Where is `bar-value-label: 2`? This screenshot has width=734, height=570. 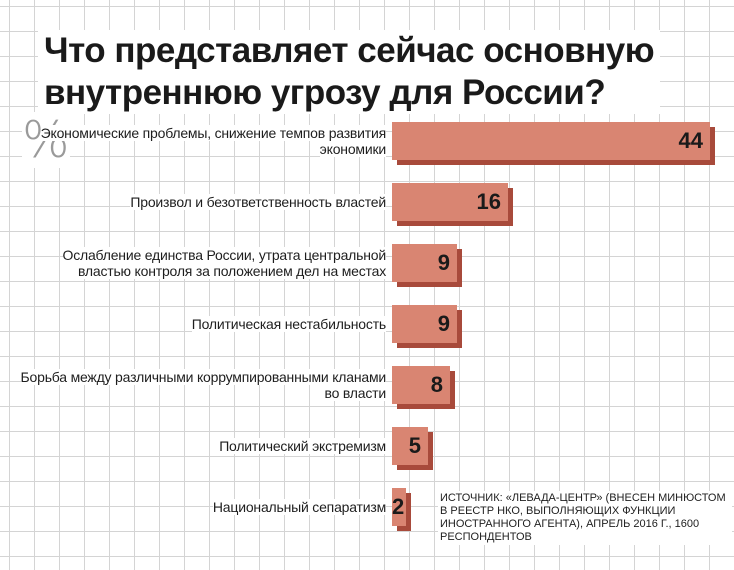 bar-value-label: 2 is located at coordinates (398, 506).